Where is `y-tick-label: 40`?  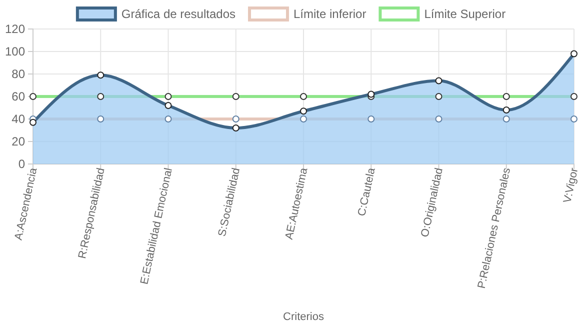 y-tick-label: 40 is located at coordinates (19, 119).